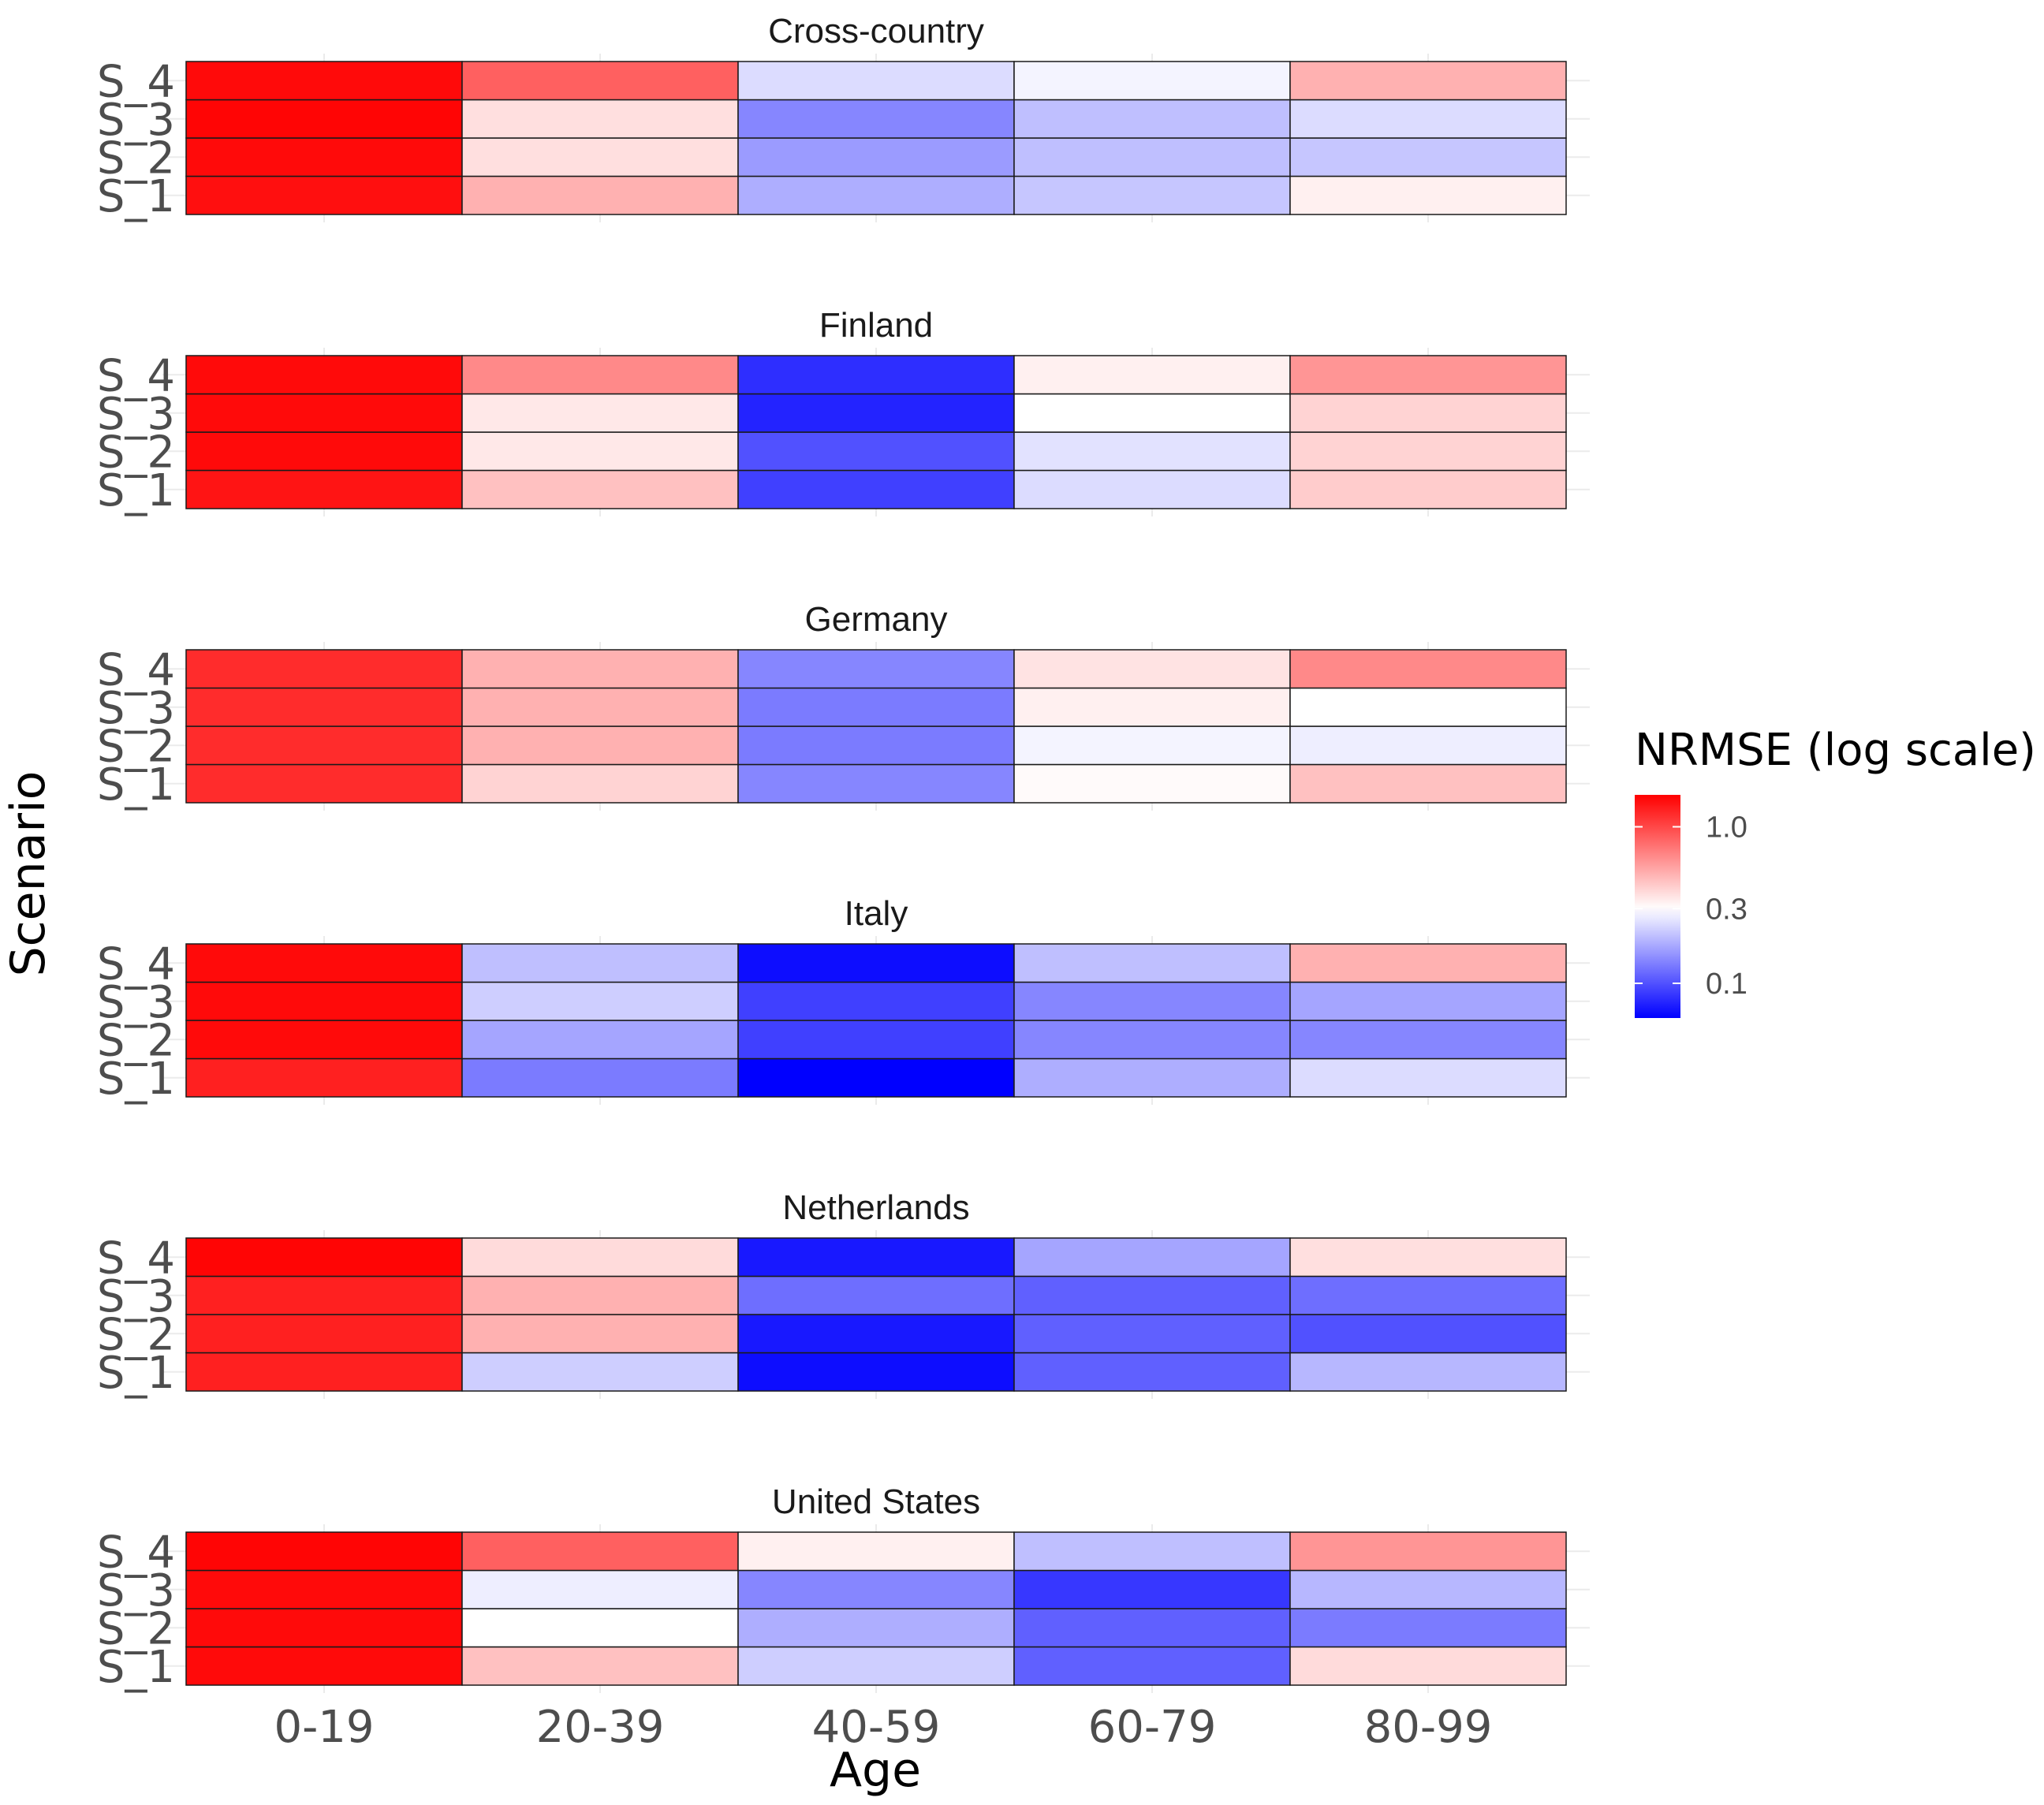  What do you see at coordinates (1726, 909) in the screenshot?
I see `legend-tick-label: 0.3` at bounding box center [1726, 909].